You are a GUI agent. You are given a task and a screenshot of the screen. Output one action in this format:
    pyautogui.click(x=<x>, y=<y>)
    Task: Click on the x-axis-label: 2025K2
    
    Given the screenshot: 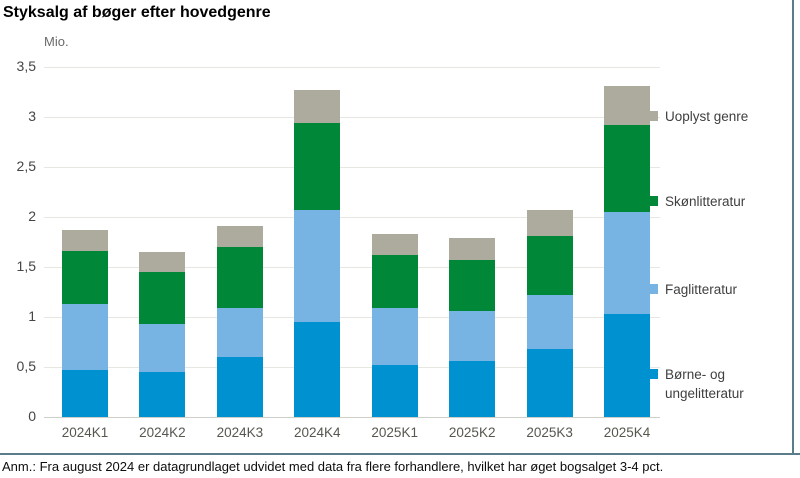 What is the action you would take?
    pyautogui.click(x=472, y=432)
    